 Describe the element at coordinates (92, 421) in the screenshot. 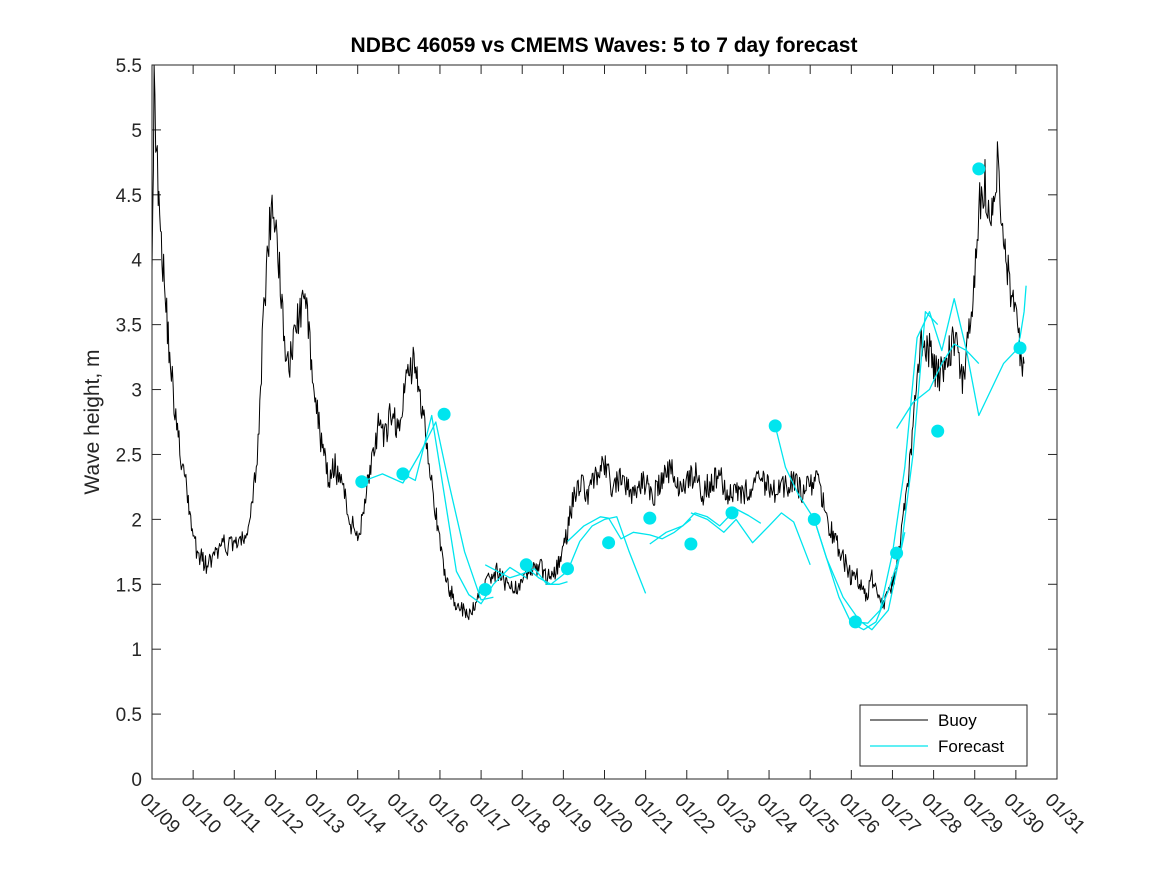

I see `y-axis-label: Wave height, m` at that location.